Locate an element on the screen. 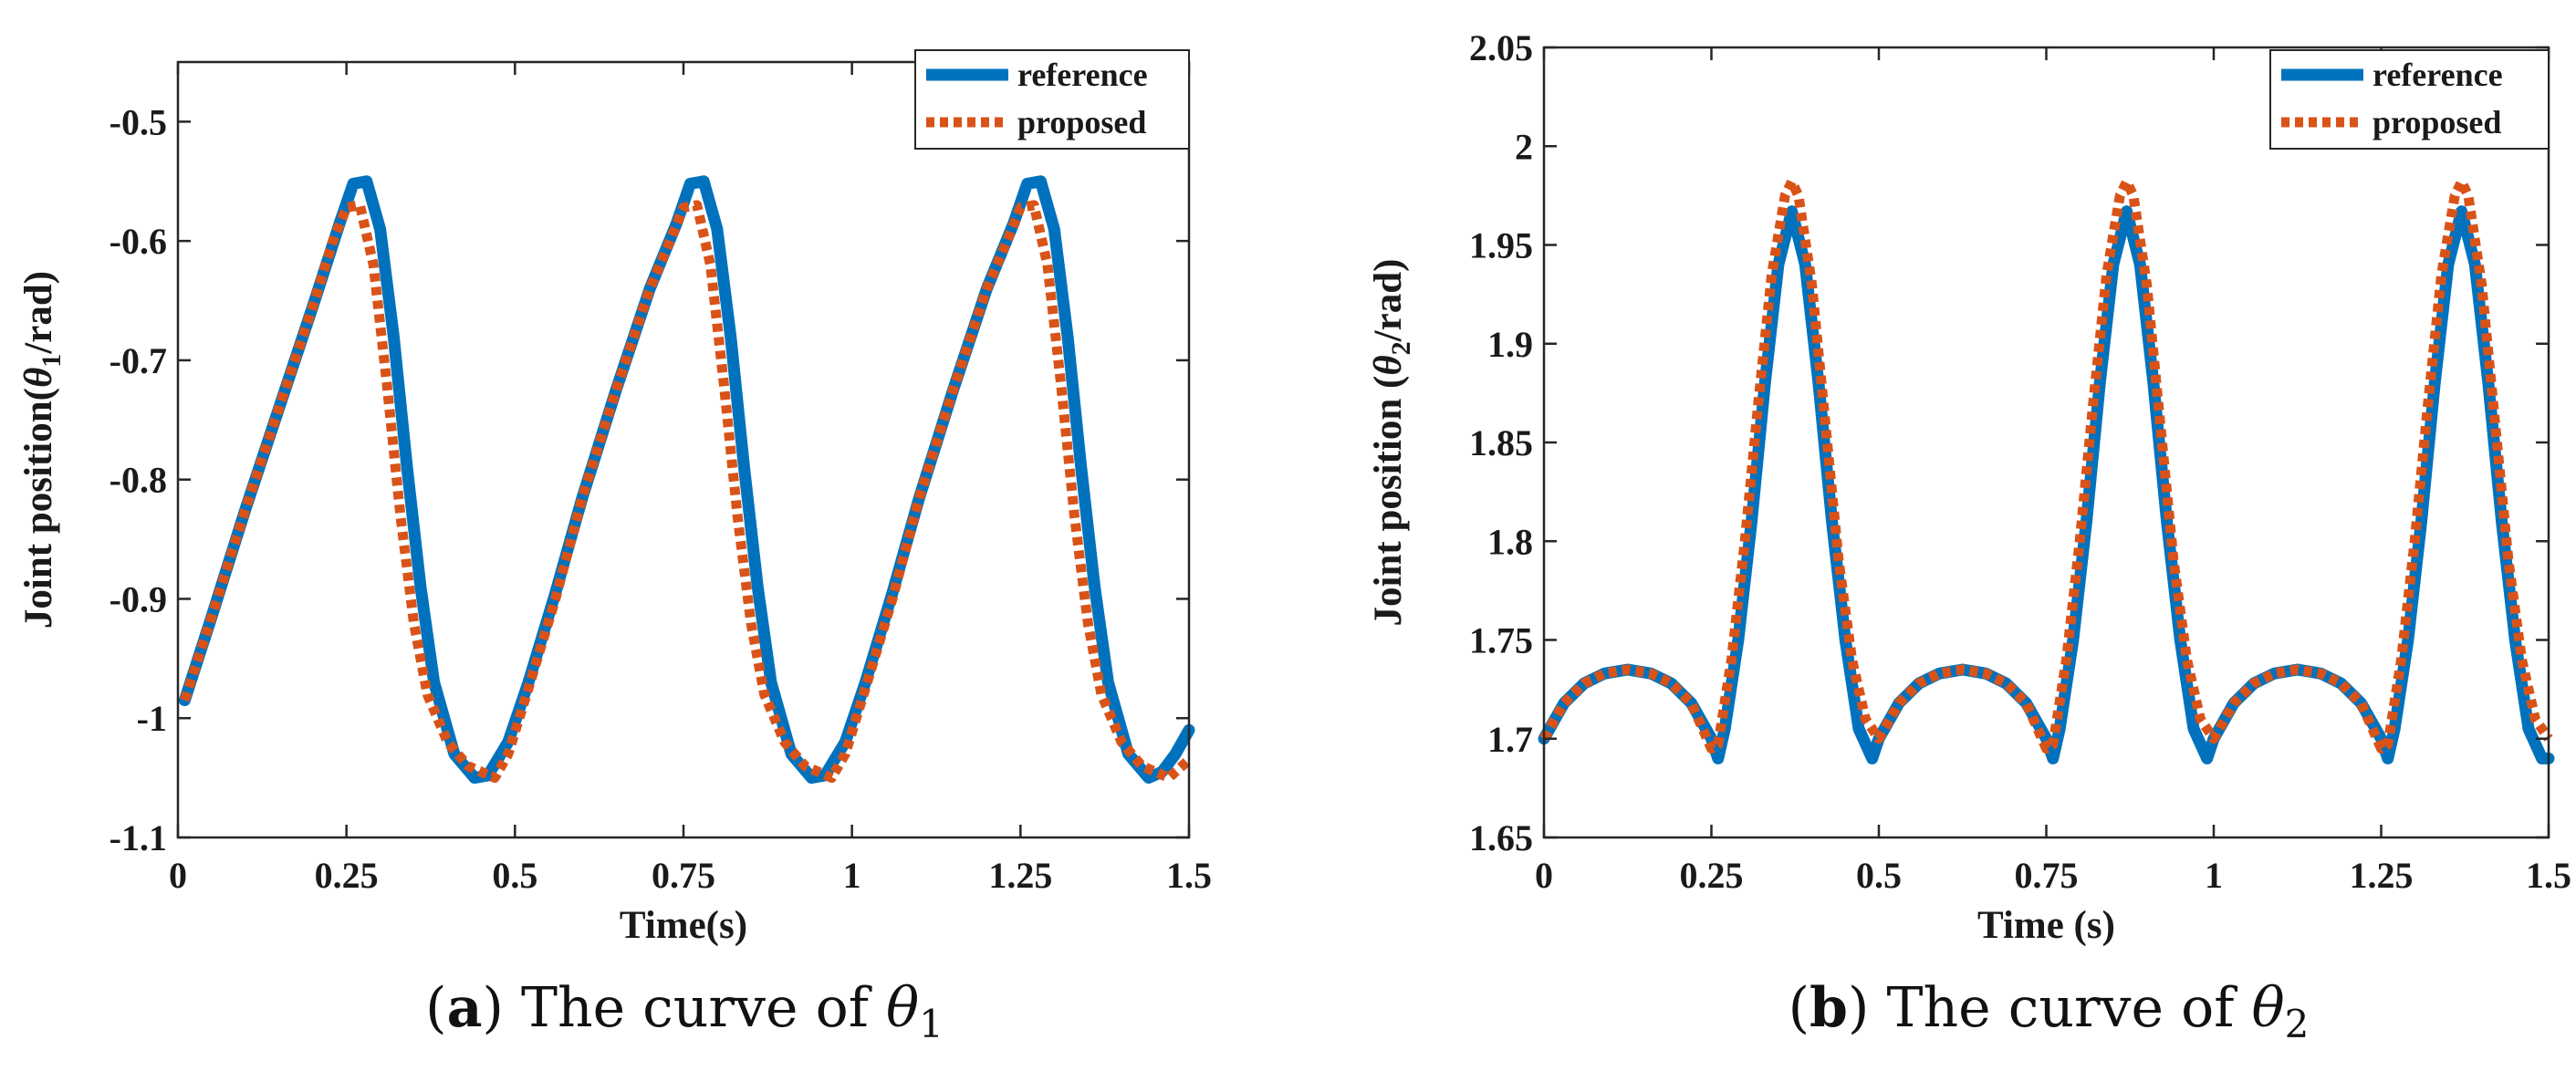 This screenshot has height=1071, width=2576. y-axis-label: Joint position (θ2/rad) is located at coordinates (1391, 443).